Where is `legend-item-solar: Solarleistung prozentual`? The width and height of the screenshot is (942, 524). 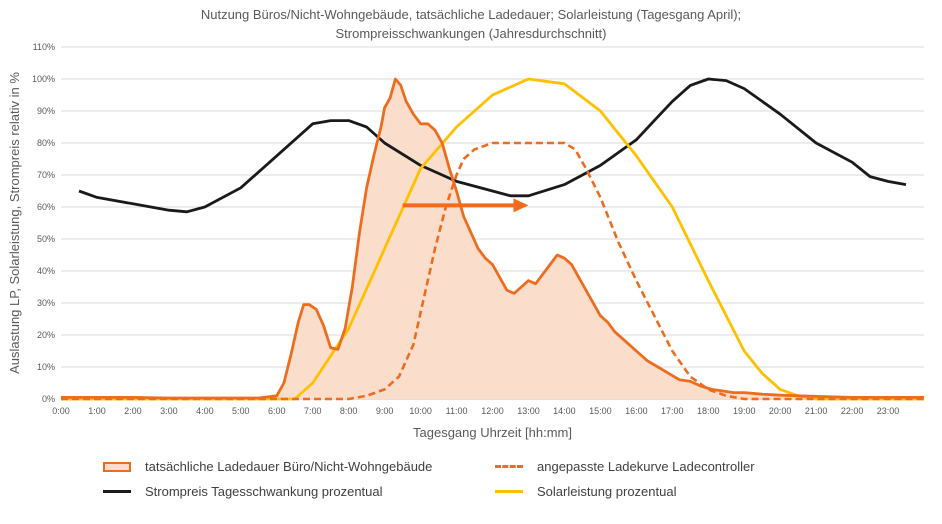
legend-item-solar: Solarleistung prozentual is located at coordinates (585, 491).